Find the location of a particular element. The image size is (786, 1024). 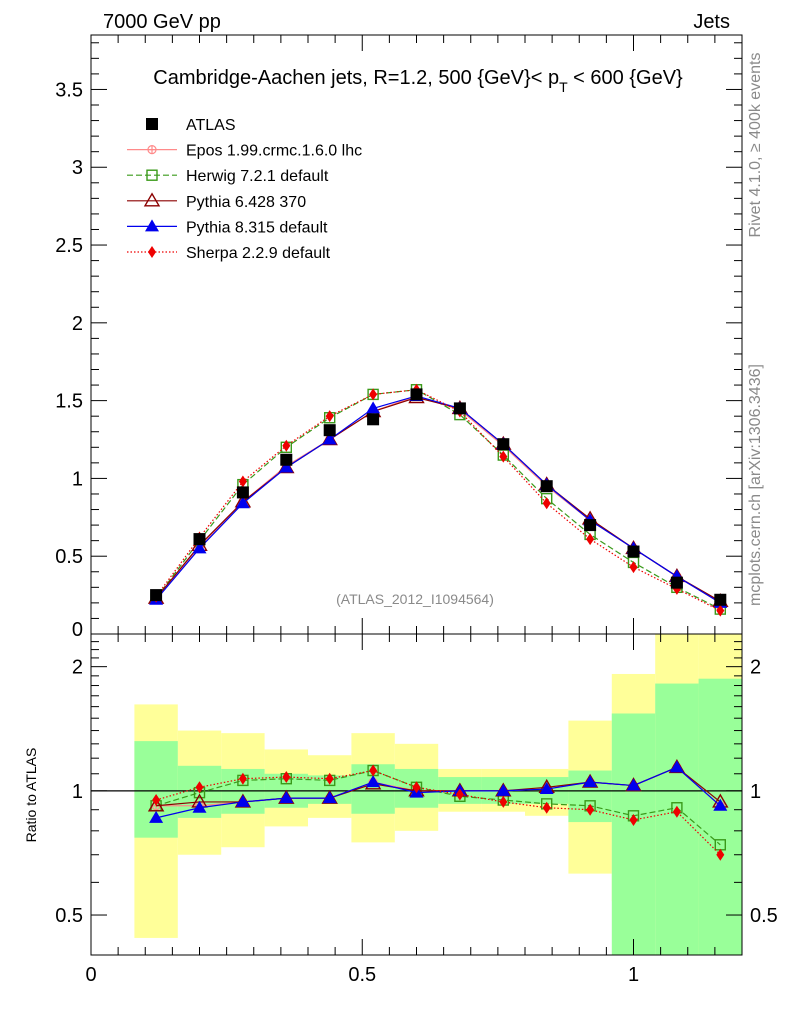

legend-entry-herwig-7-2-1-default: Herwig 7.2.1 default is located at coordinates (228, 176).